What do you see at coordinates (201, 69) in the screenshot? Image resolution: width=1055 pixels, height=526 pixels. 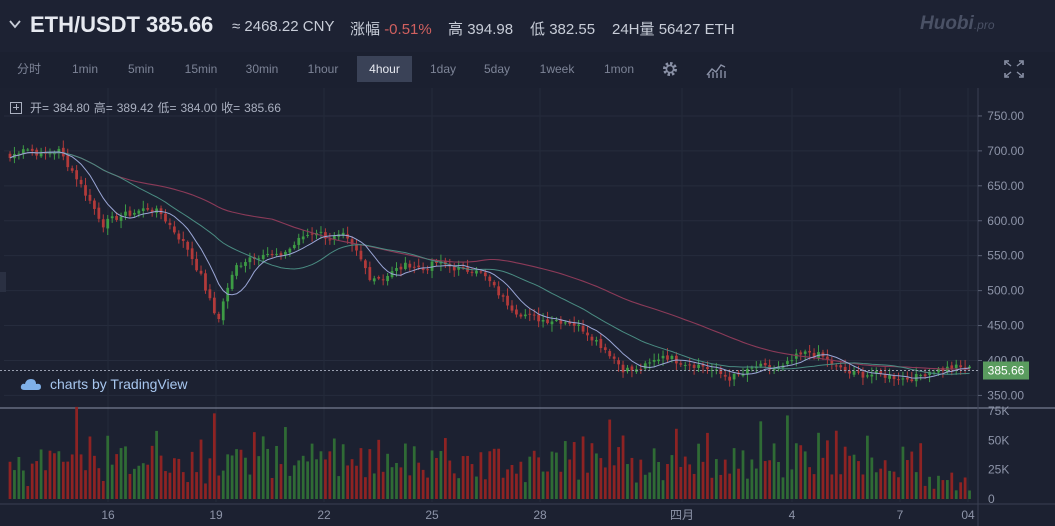 I see `tab-timeframe-15min: 15min` at bounding box center [201, 69].